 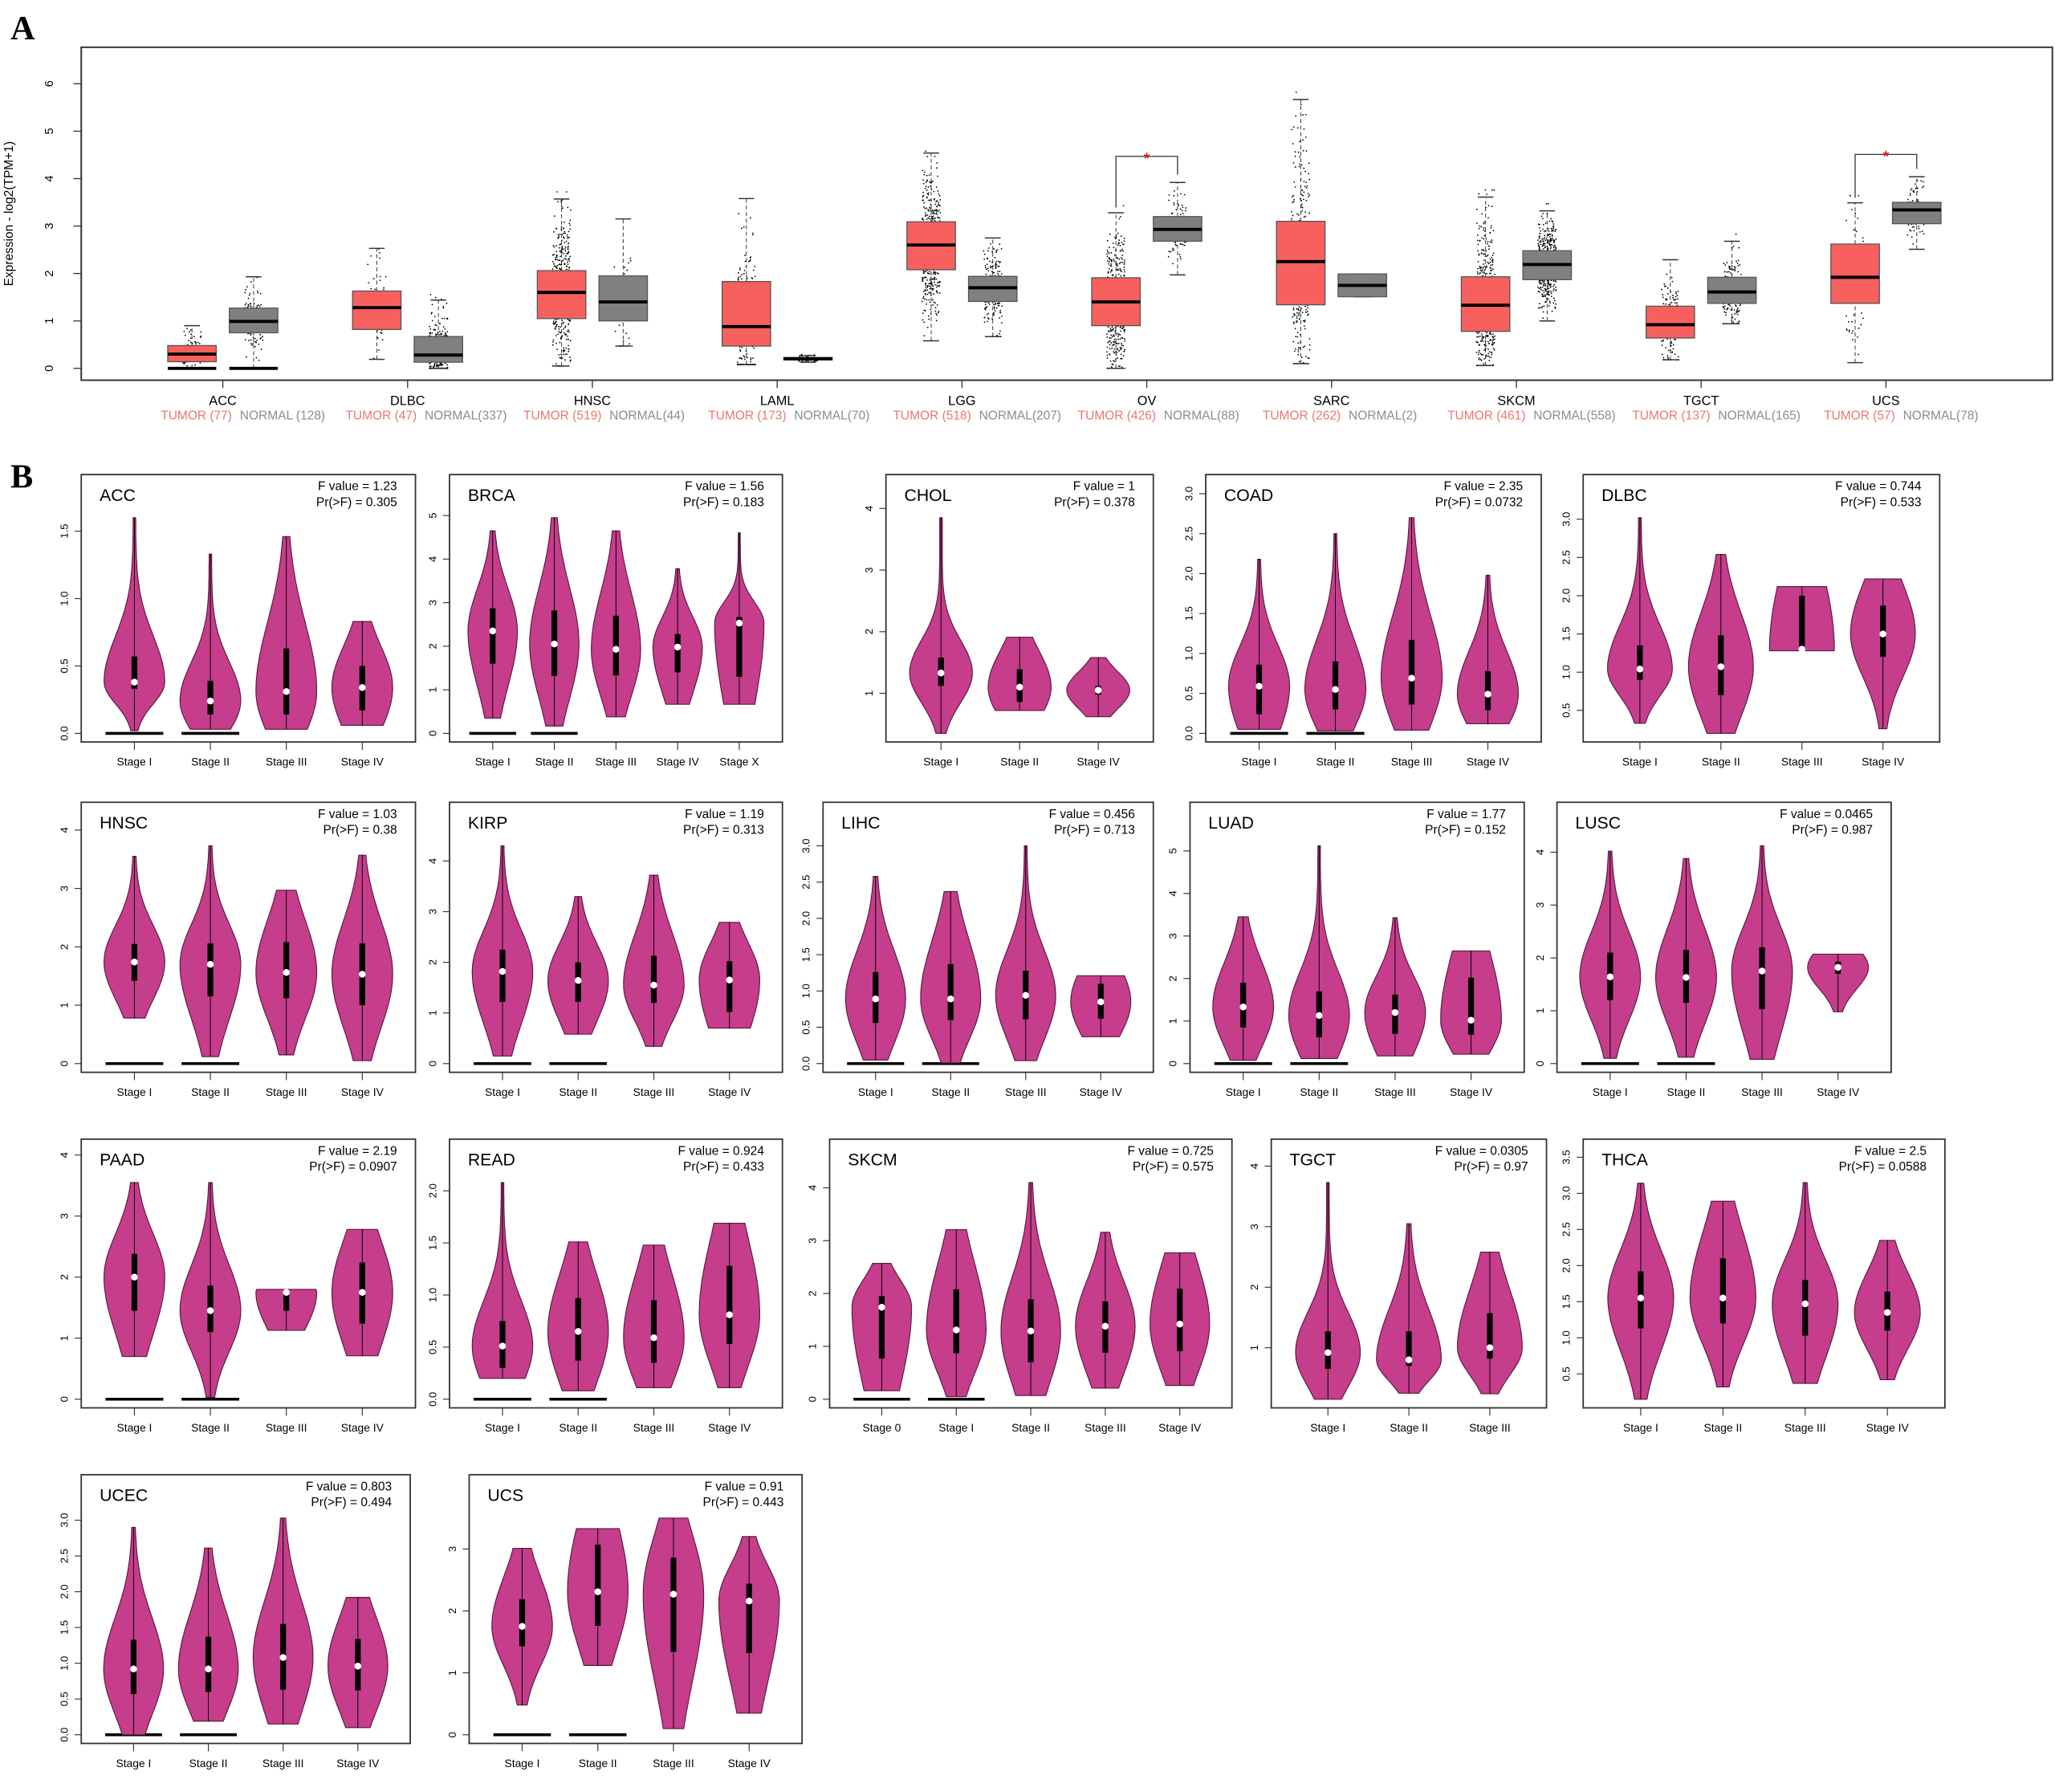 What do you see at coordinates (1409, 1427) in the screenshot?
I see `stage-label: Stage II` at bounding box center [1409, 1427].